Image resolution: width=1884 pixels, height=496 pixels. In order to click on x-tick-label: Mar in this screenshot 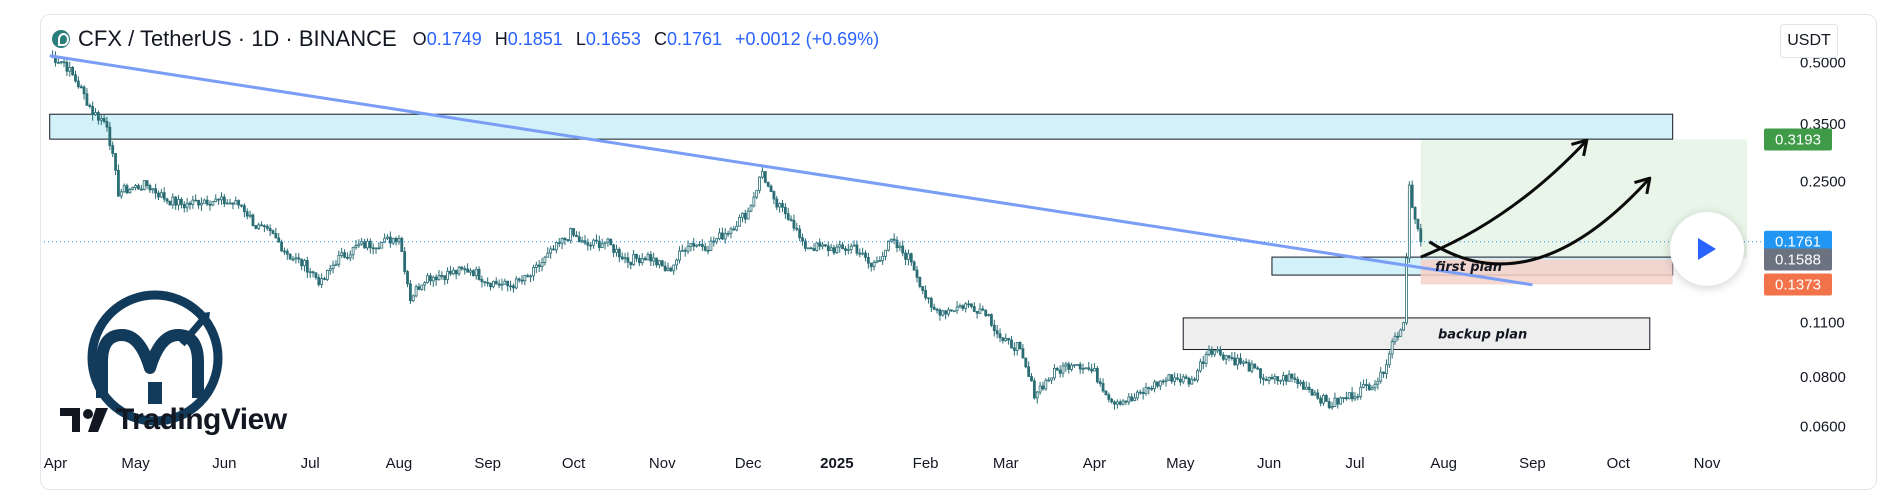, I will do `click(1006, 463)`.